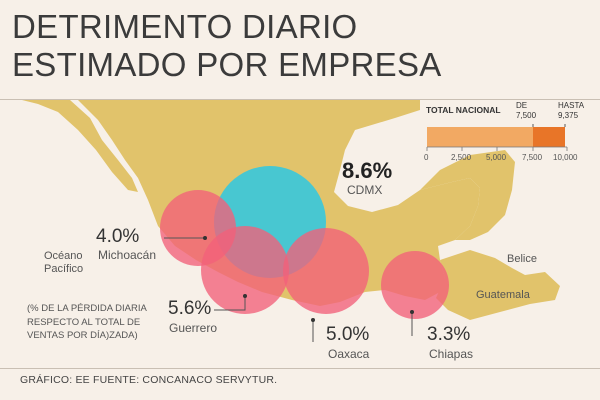 This screenshot has height=400, width=600. Describe the element at coordinates (522, 105) in the screenshot. I see `legend-de-label: DE` at that location.